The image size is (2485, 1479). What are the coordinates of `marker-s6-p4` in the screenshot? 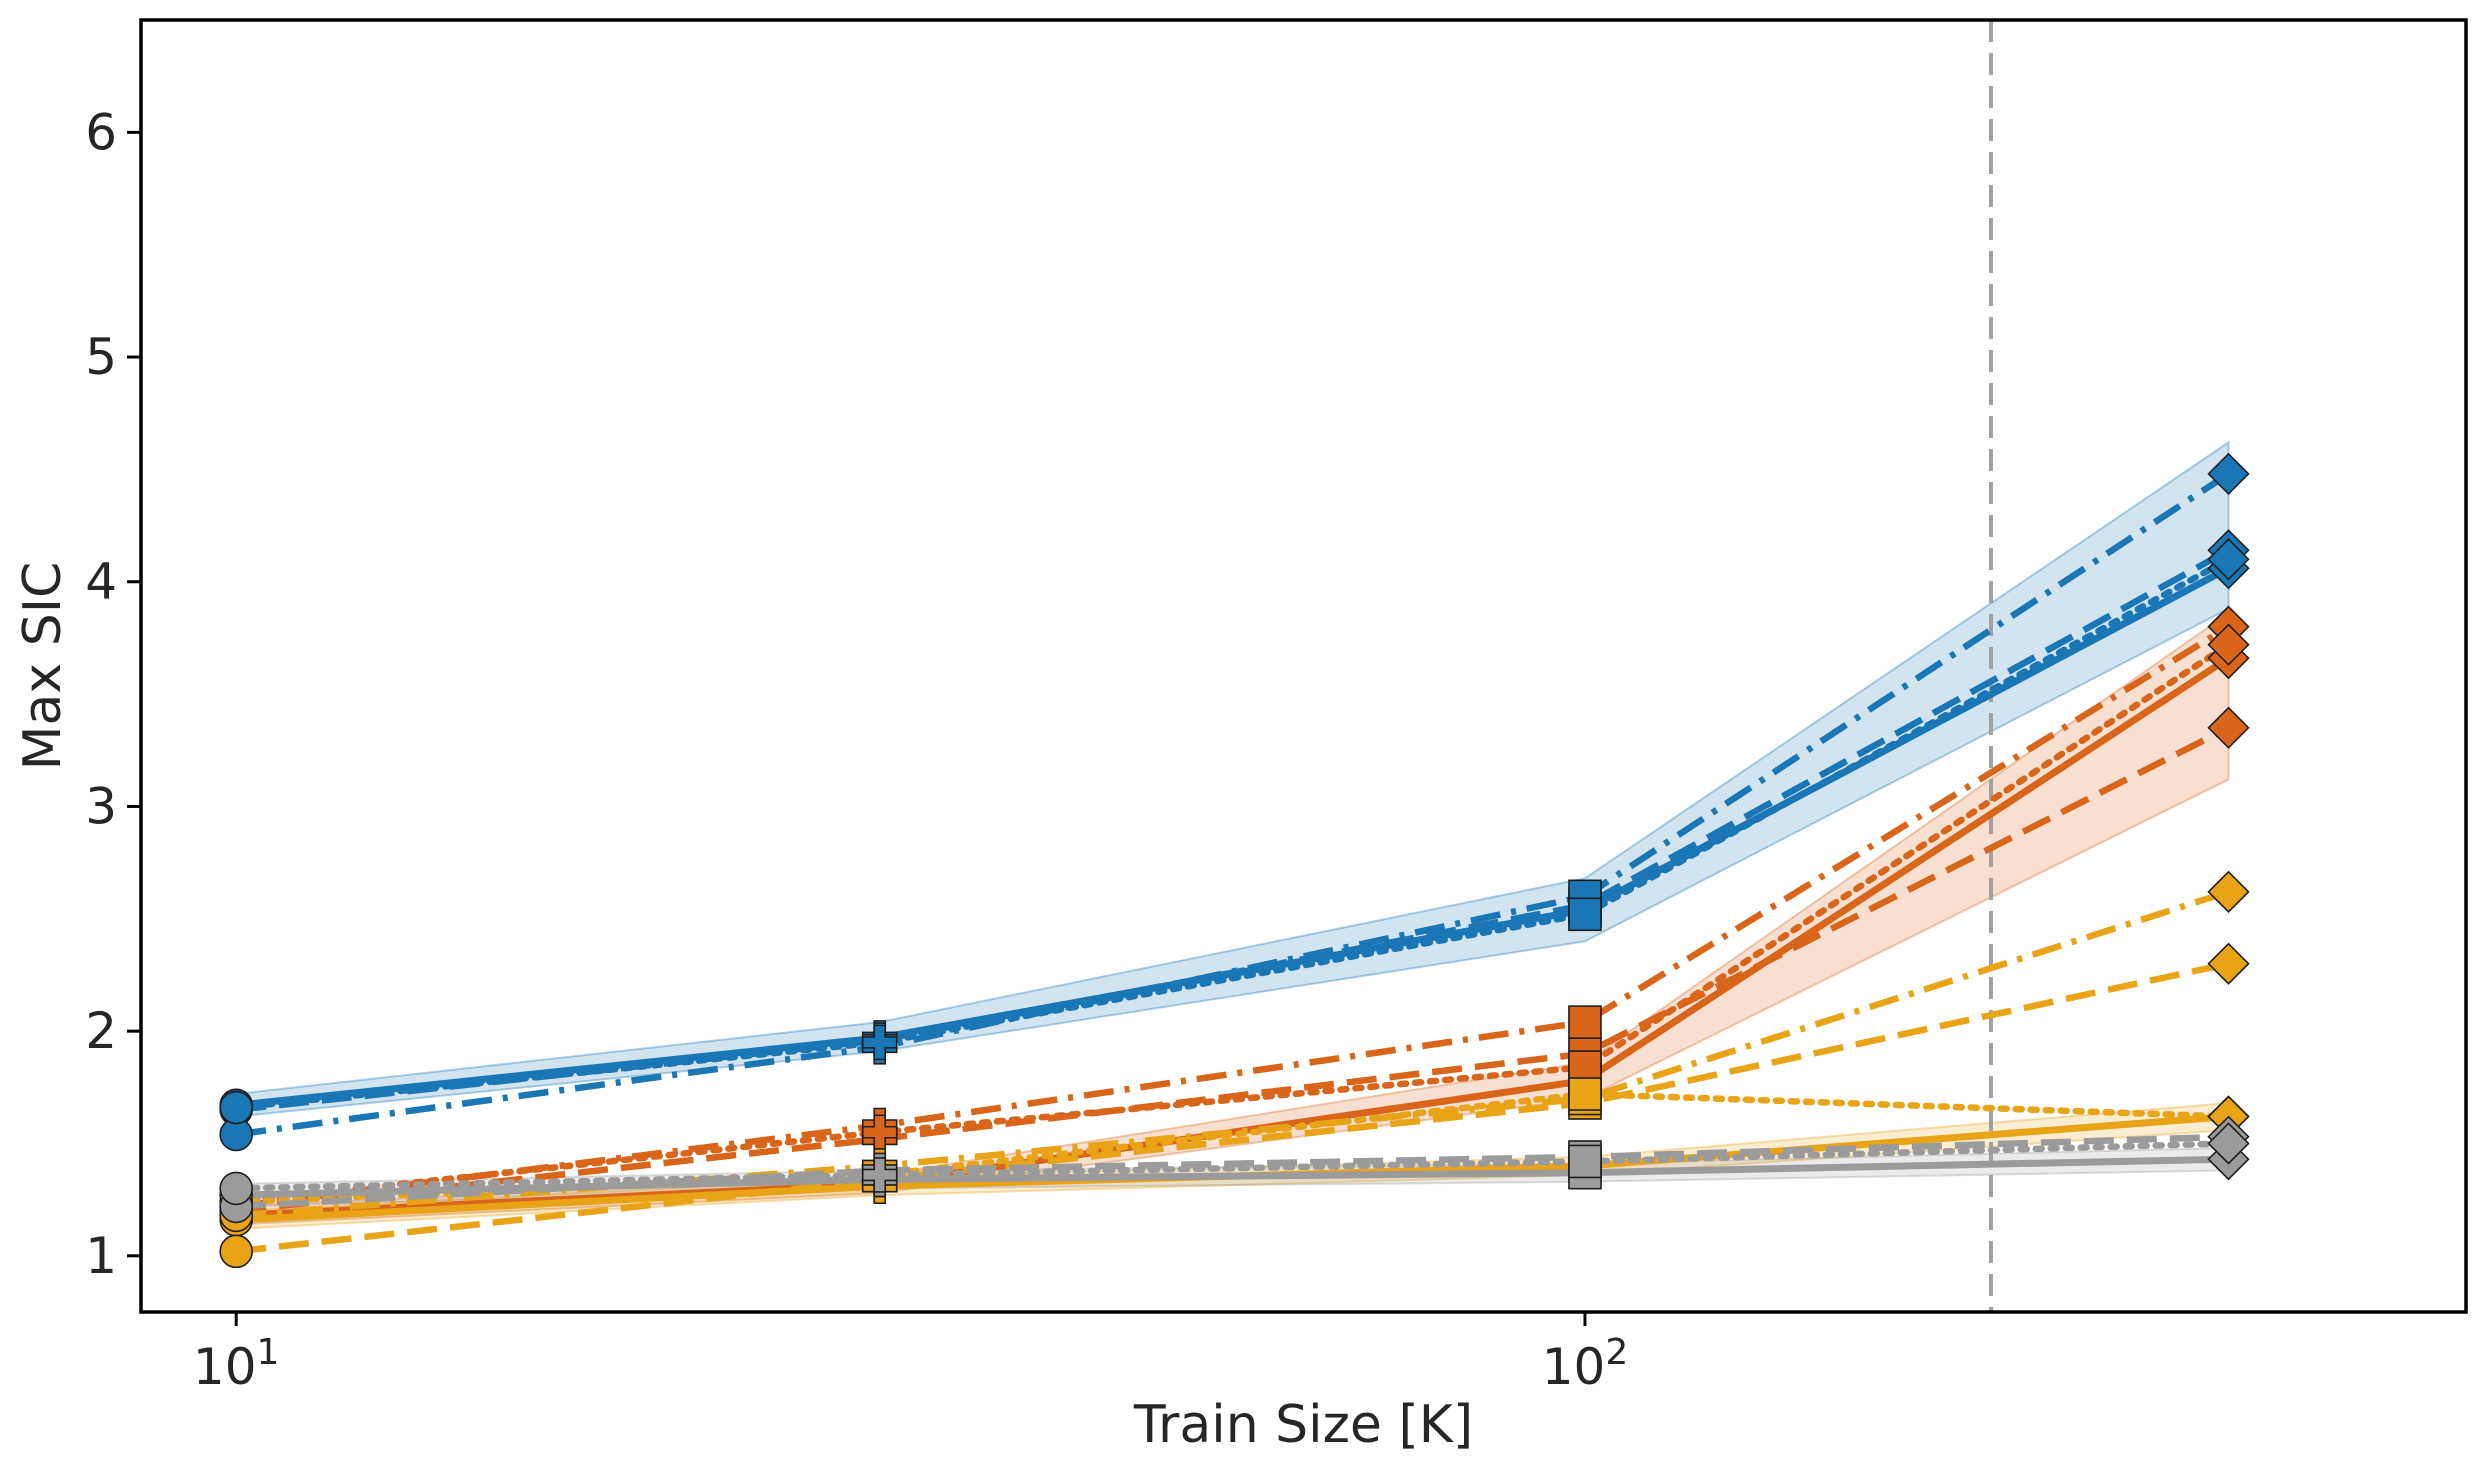 It's located at (2228, 727).